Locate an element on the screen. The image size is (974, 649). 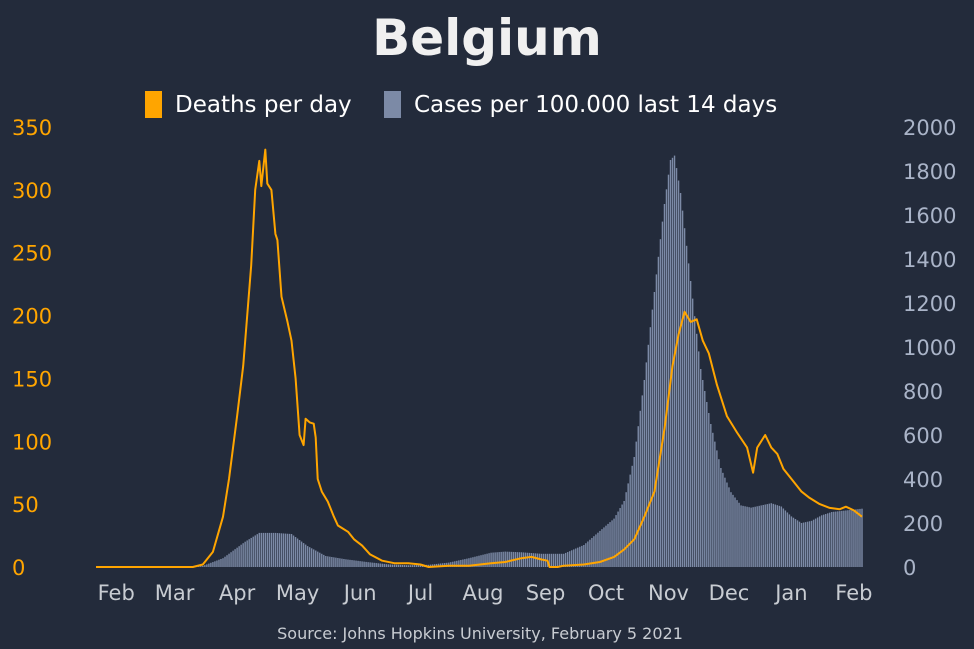
x-axis-tick-label: Mar is located at coordinates (175, 593).